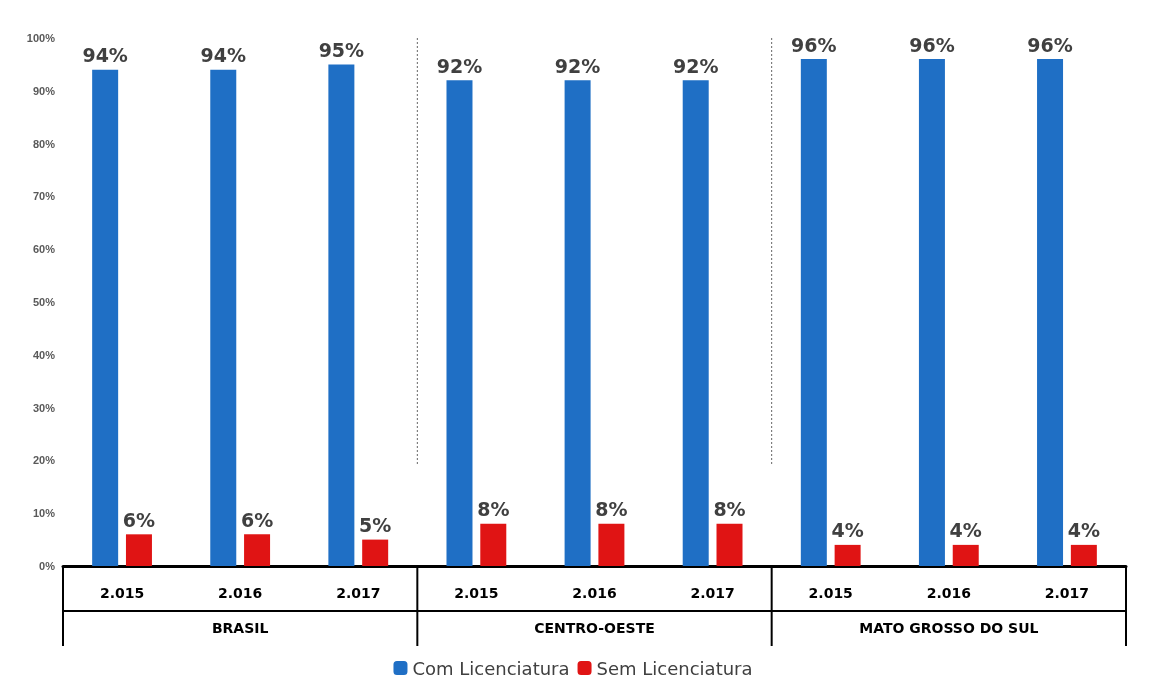 The width and height of the screenshot is (1149, 694). I want to click on y-tick-label: 80%, so click(44, 143).